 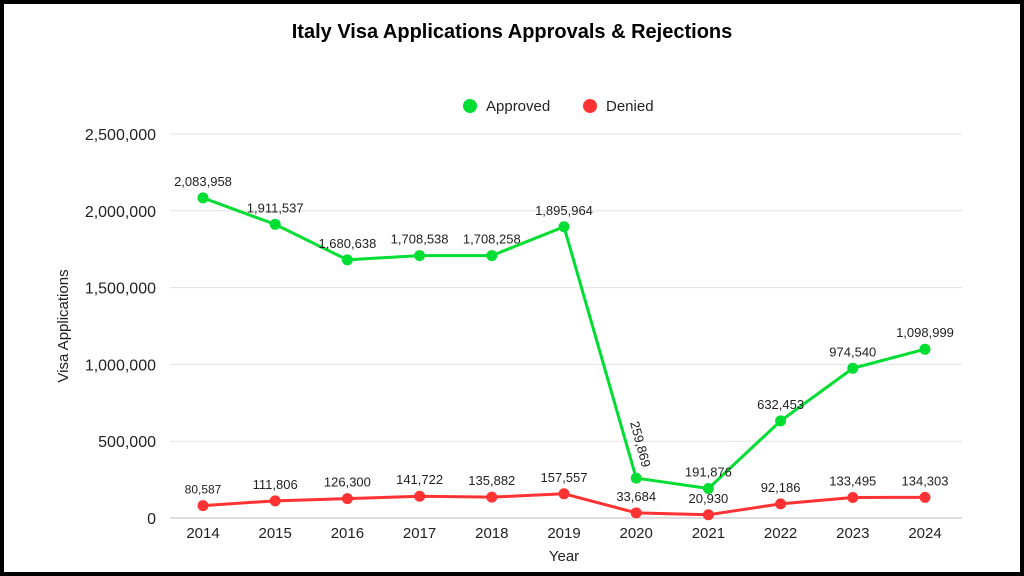 What do you see at coordinates (563, 533) in the screenshot?
I see `x-tick-label: 2019` at bounding box center [563, 533].